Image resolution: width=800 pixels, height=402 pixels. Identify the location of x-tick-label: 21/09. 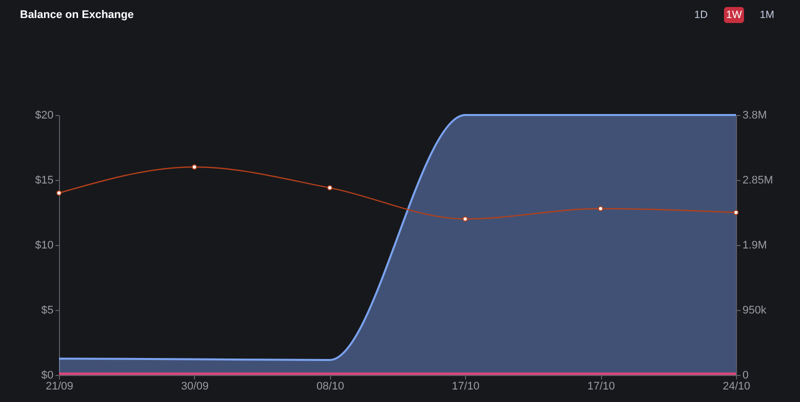
(60, 386).